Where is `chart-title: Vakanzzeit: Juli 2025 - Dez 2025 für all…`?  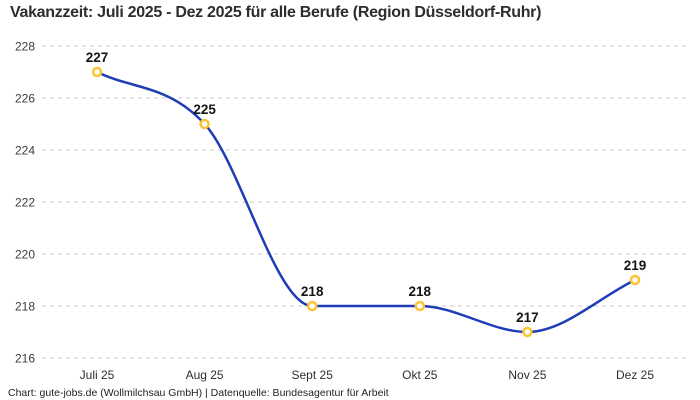 chart-title: Vakanzzeit: Juli 2025 - Dez 2025 für all… is located at coordinates (276, 12).